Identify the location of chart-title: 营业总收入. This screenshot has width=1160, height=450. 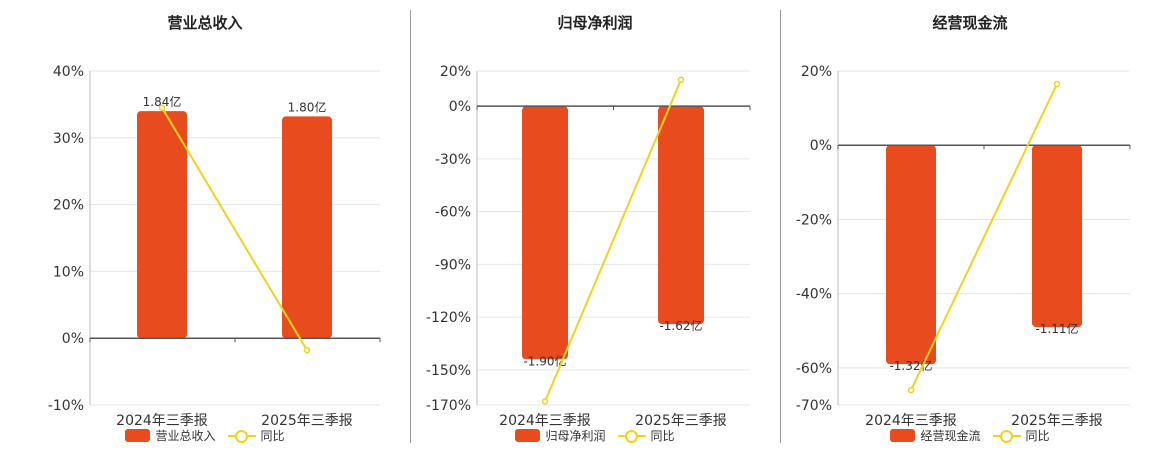
(205, 23).